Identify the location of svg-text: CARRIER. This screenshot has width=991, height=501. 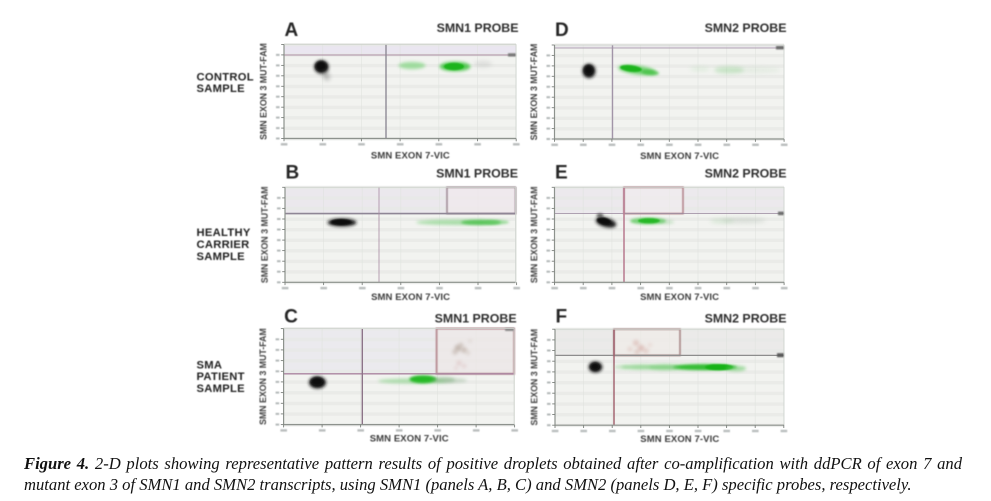
(223, 245).